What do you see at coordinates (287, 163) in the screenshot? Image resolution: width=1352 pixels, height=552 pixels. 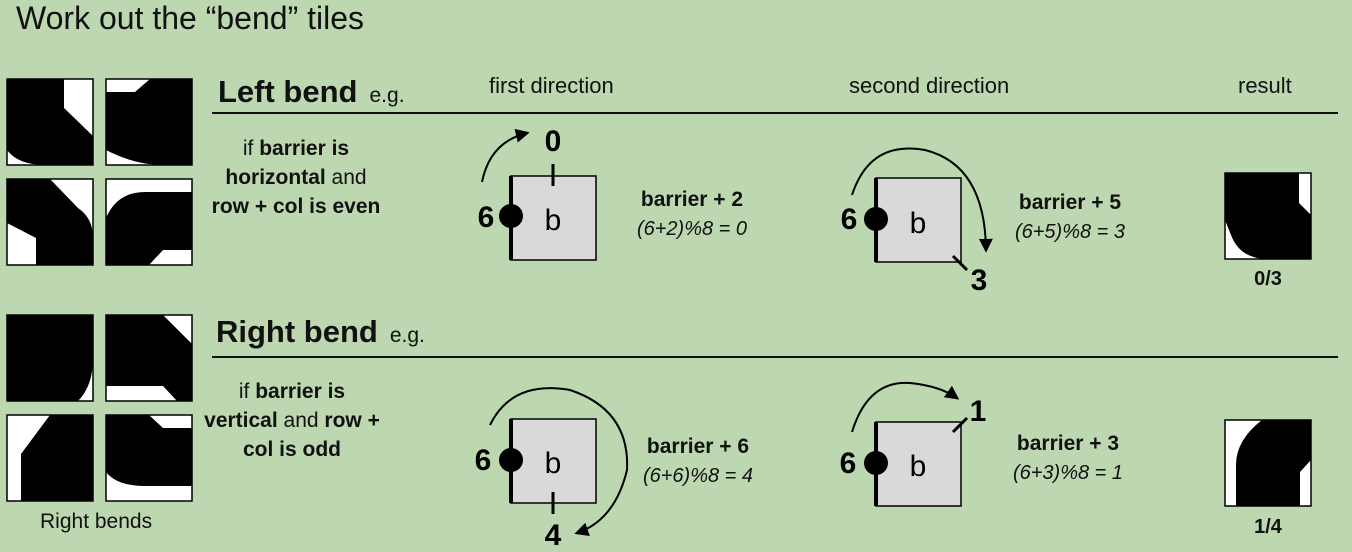 I see `cond-bold: barrier is horizontal` at bounding box center [287, 163].